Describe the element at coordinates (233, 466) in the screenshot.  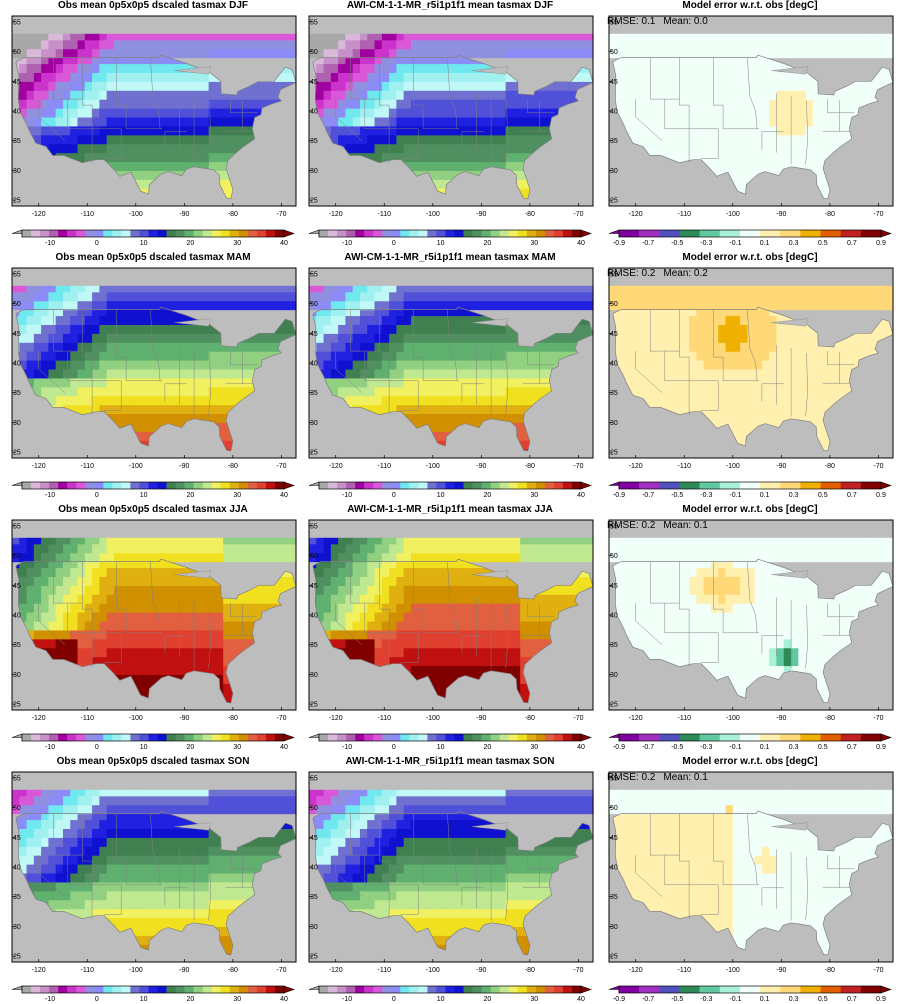
I see `lon-tick-label: -80` at that location.